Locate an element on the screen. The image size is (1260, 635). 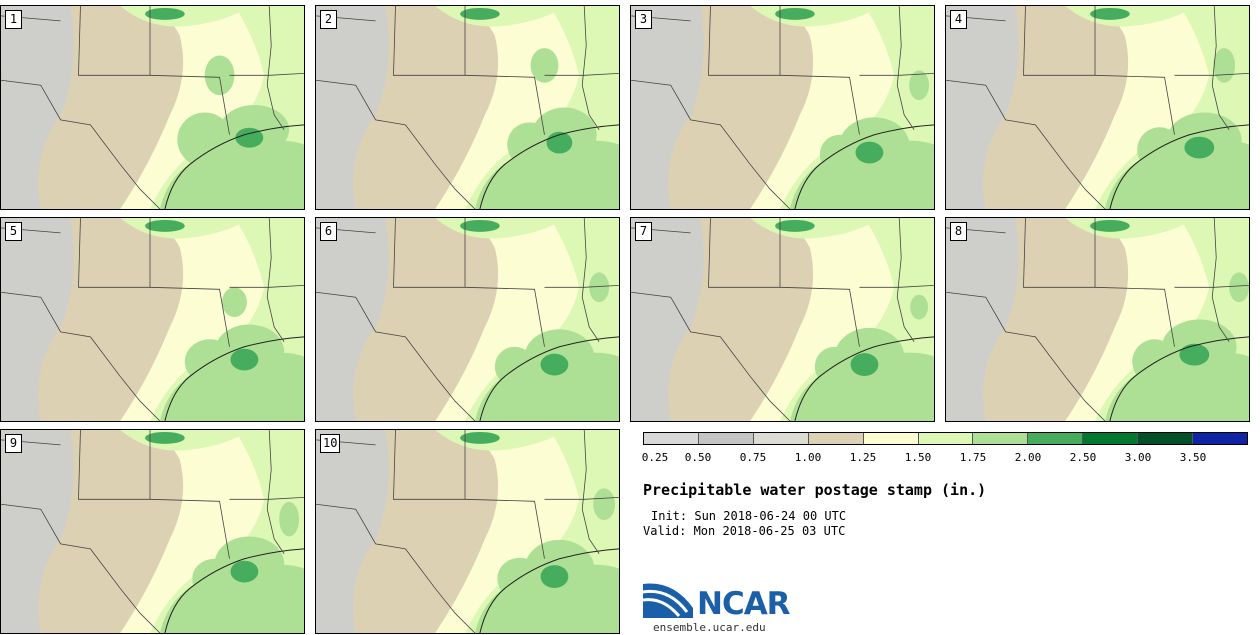
colorbar-tick-label: 3.00 is located at coordinates (1138, 457).